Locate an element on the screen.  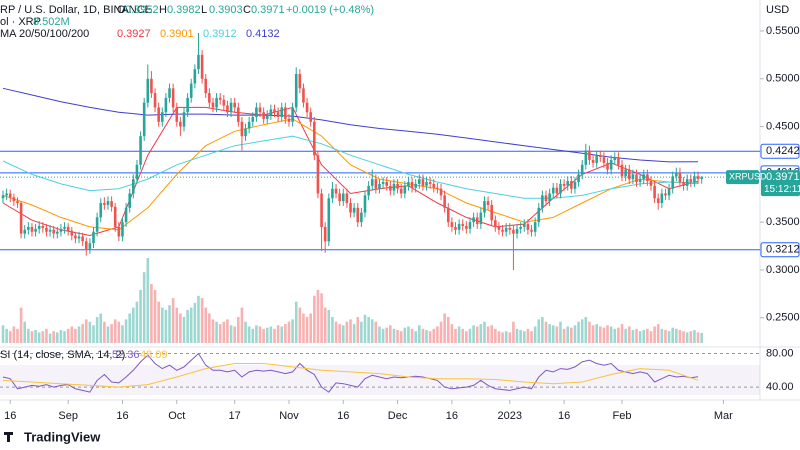
ohlc-letter: H is located at coordinates (163, 10).